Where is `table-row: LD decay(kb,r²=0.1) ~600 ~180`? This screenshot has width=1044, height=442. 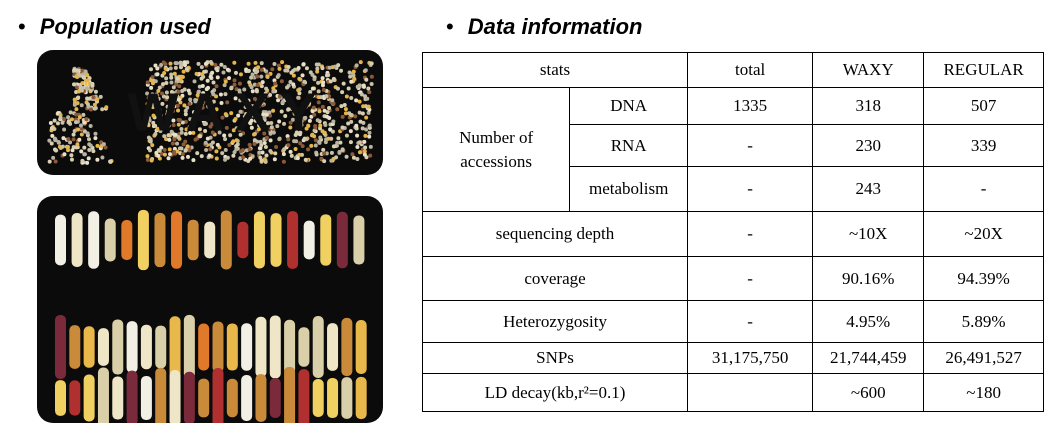
table-row: LD decay(kb,r²=0.1) ~600 ~180 is located at coordinates (732, 392).